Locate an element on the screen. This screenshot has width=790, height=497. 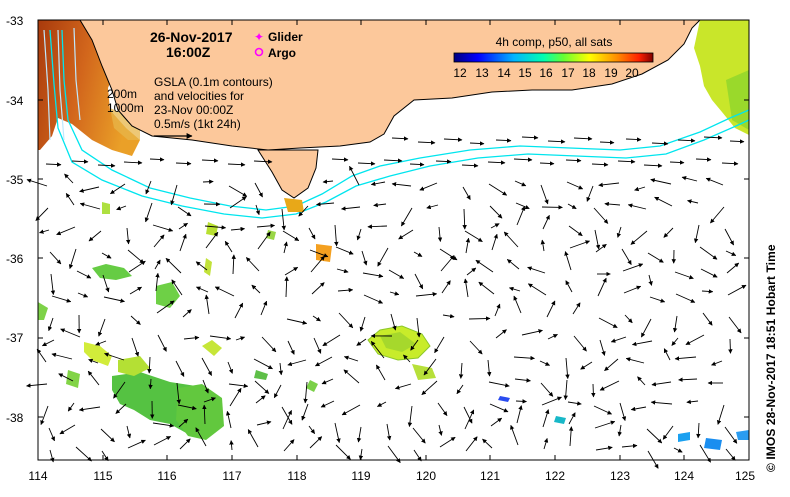
map-date: 26-Nov-2017 is located at coordinates (191, 37).